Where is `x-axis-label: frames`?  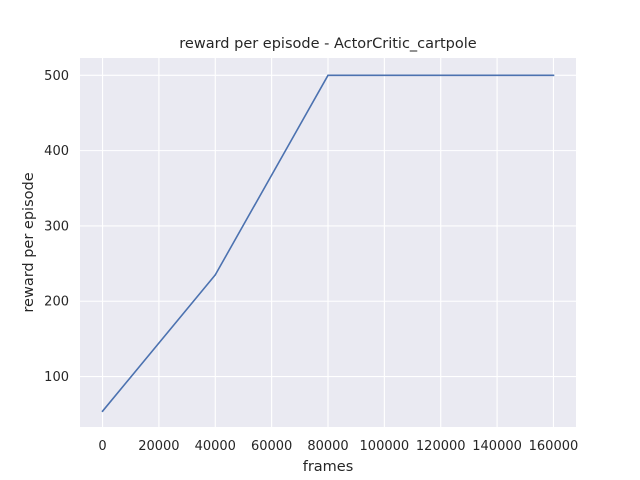 x-axis-label: frames is located at coordinates (328, 467).